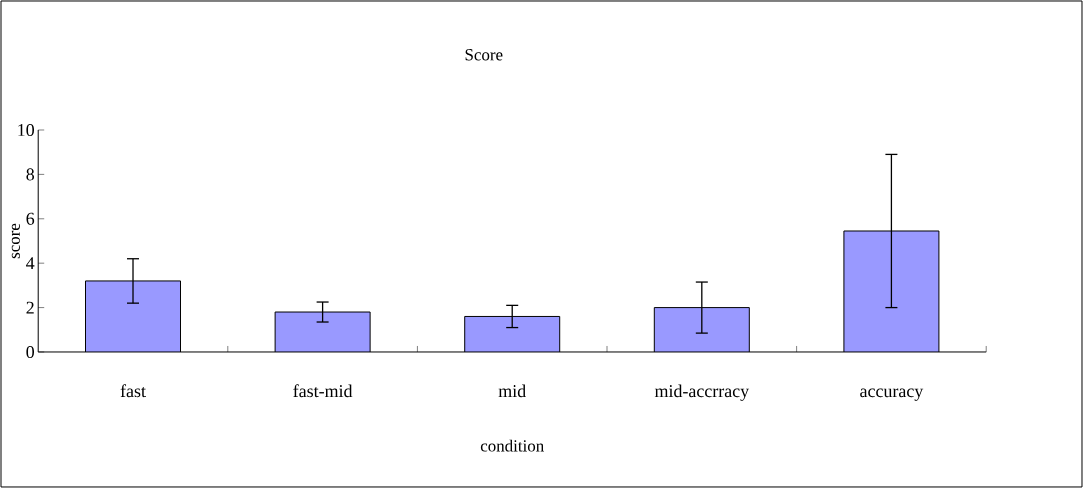  What do you see at coordinates (30, 352) in the screenshot?
I see `y-tick-label: 0` at bounding box center [30, 352].